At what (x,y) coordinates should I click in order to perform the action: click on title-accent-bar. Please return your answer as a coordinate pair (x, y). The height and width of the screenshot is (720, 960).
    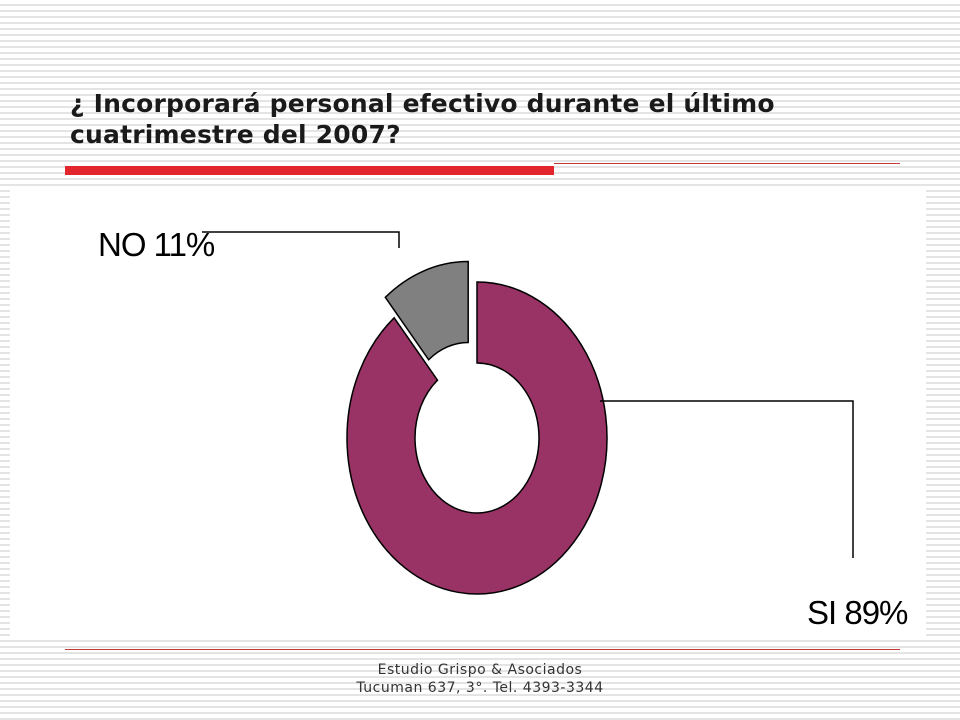
    Looking at the image, I should click on (309, 170).